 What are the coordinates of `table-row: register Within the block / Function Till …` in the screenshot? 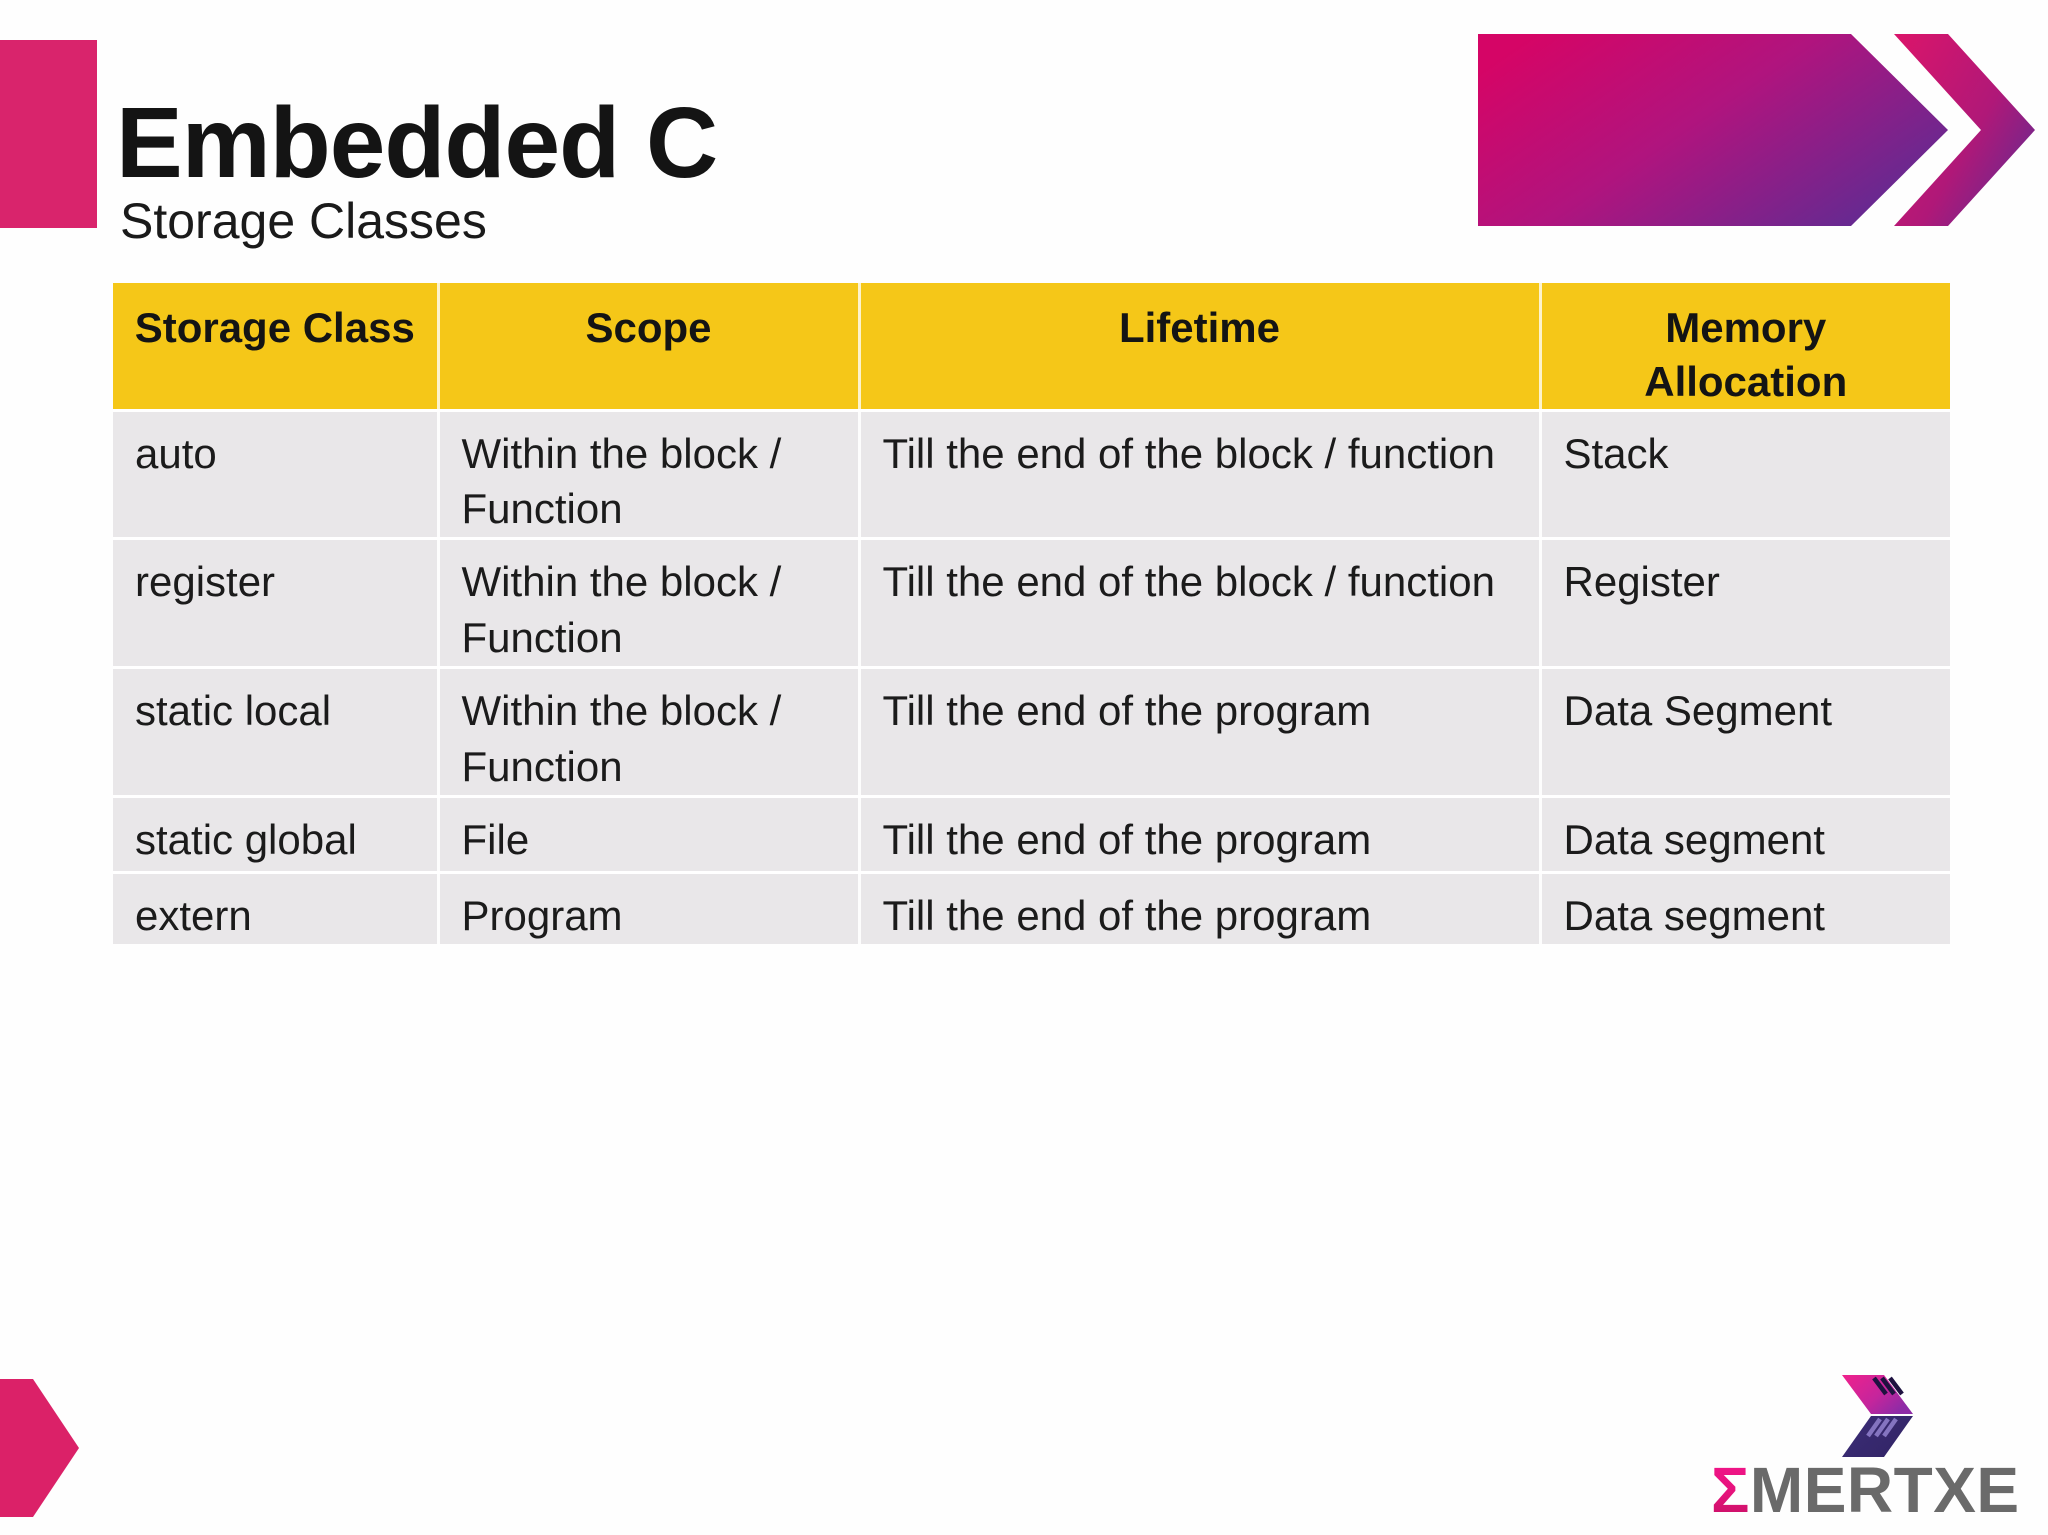 It's located at (1031, 603).